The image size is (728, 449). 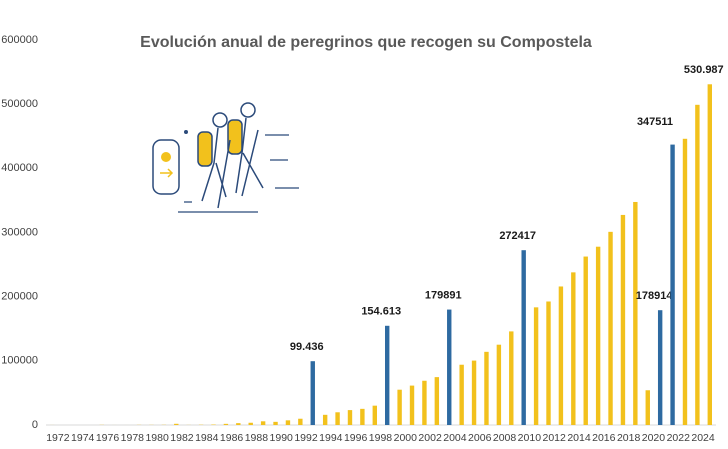 I want to click on data-label: 272417, so click(x=517, y=236).